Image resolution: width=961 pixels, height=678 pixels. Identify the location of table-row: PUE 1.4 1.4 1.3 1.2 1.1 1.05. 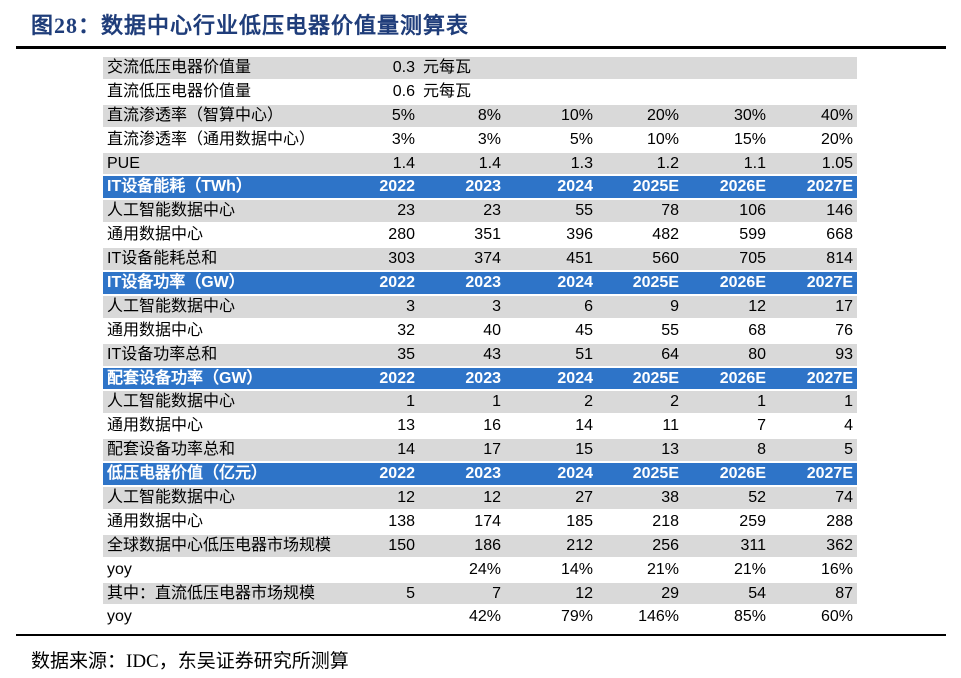
(480, 164).